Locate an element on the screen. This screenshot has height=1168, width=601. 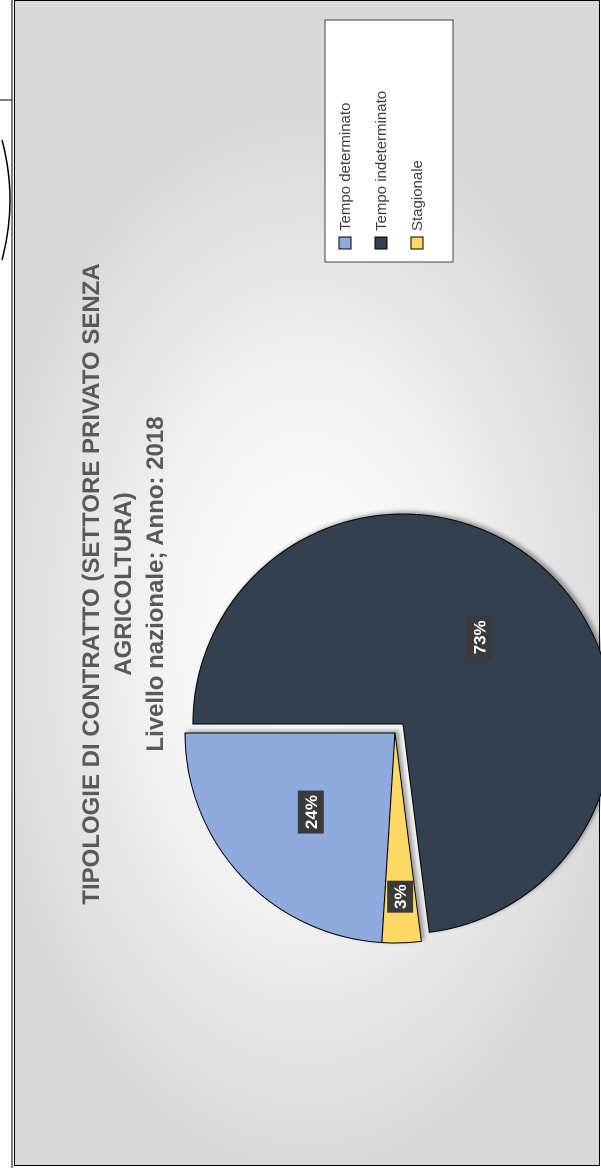
legend-label-stagionale: Stagionale is located at coordinates (417, 195).